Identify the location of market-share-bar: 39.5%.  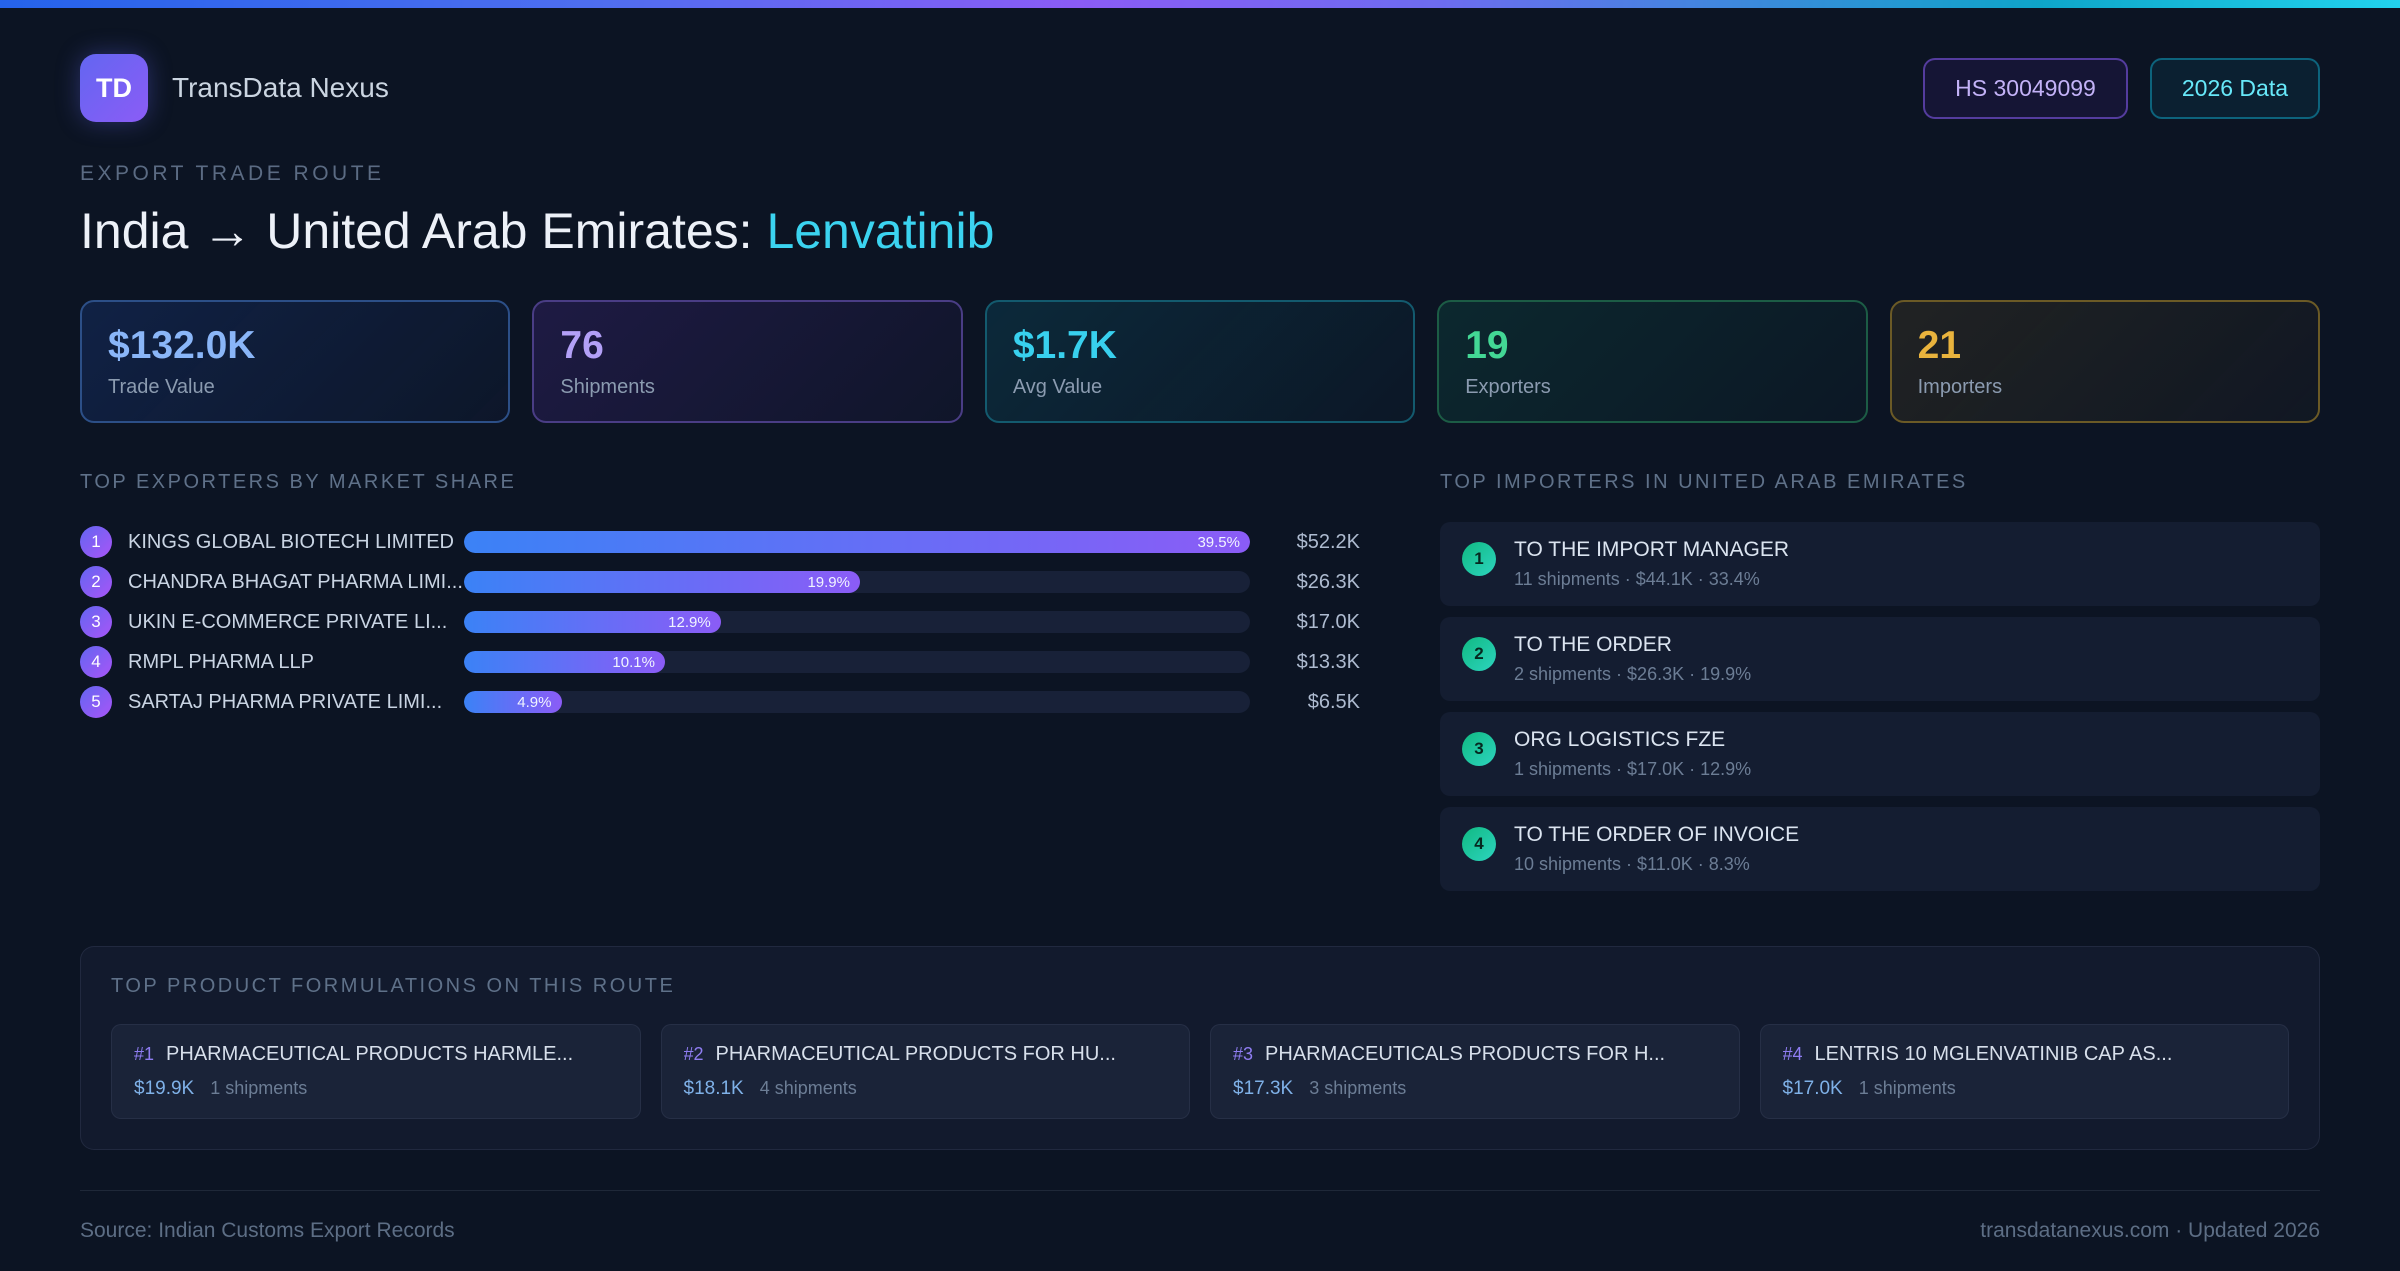
(857, 542).